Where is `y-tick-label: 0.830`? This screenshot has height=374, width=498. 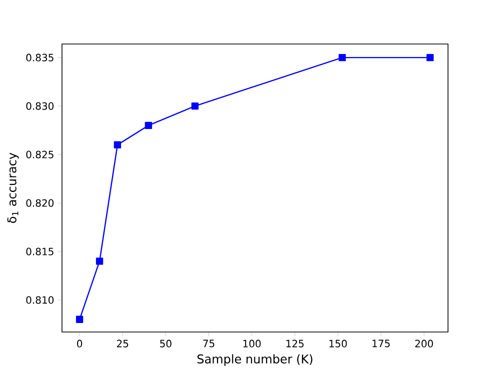
y-tick-label: 0.830 is located at coordinates (40, 106).